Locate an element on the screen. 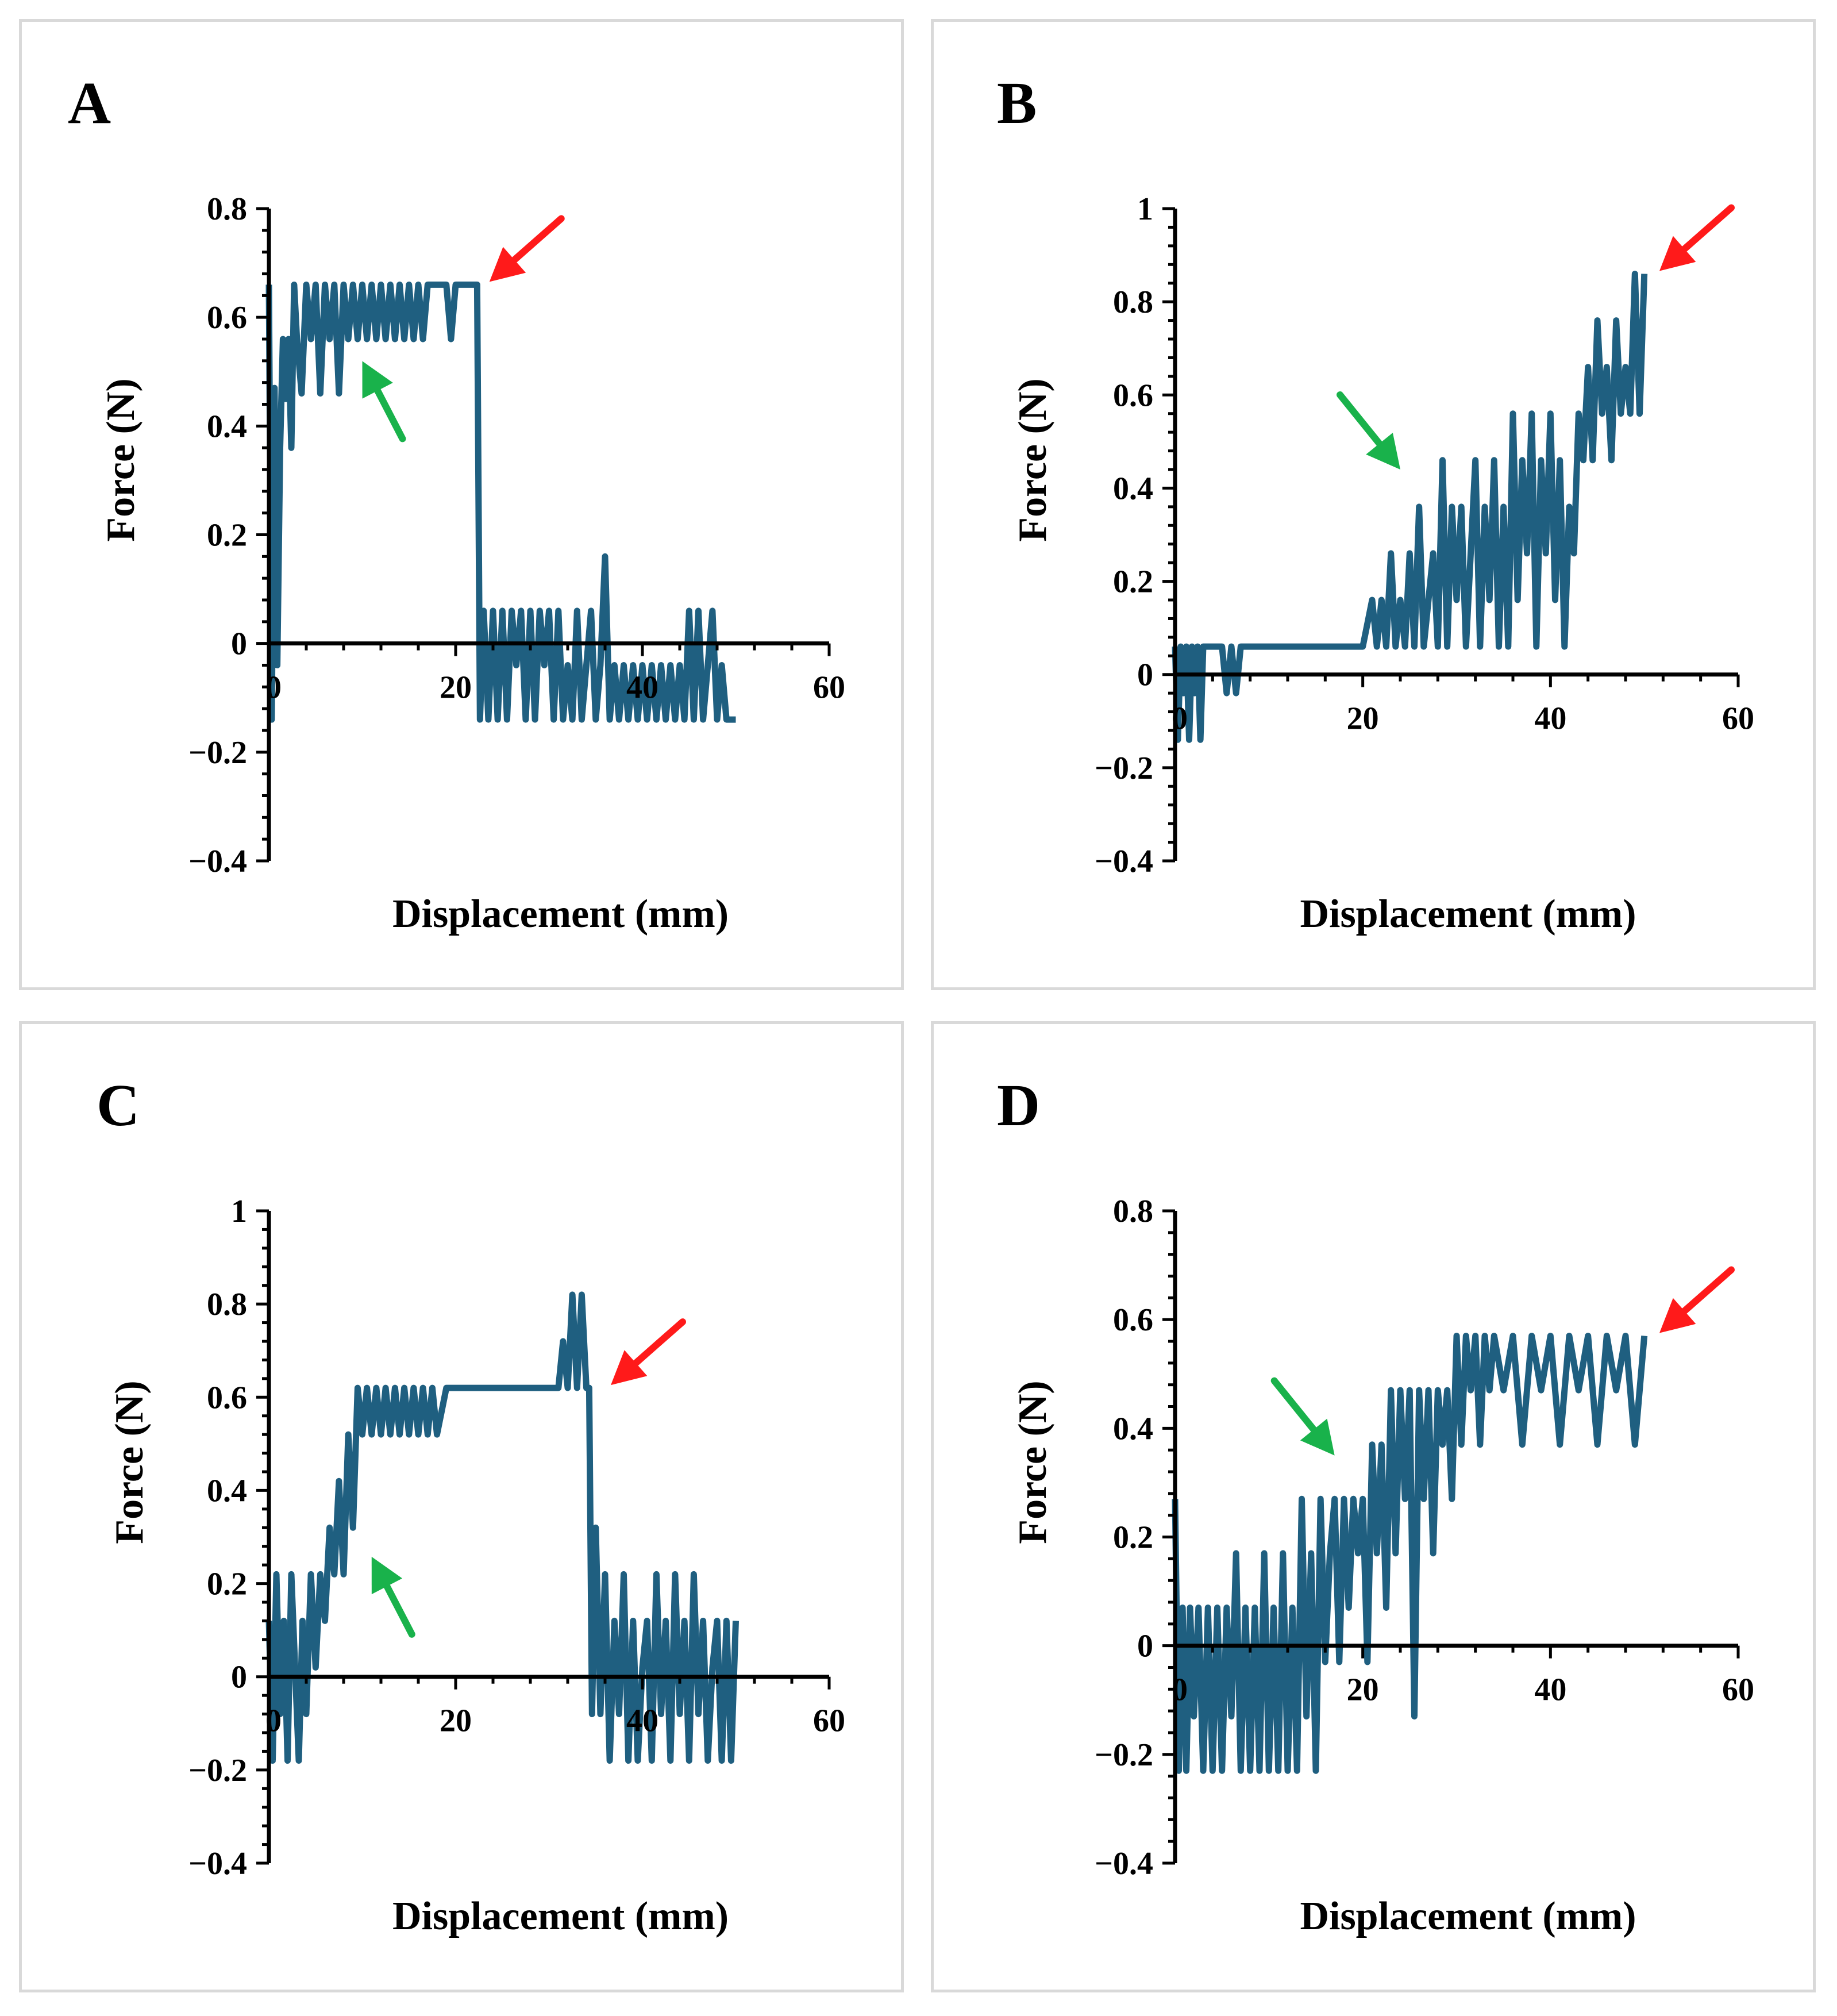 The height and width of the screenshot is (2016, 1837). green-arrow-b is located at coordinates (1368, 430).